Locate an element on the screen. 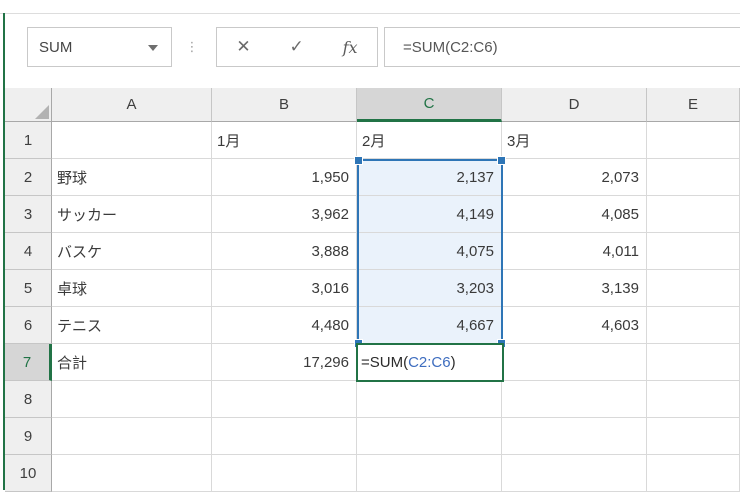 The width and height of the screenshot is (740, 499). cell-a6: テニス is located at coordinates (132, 325).